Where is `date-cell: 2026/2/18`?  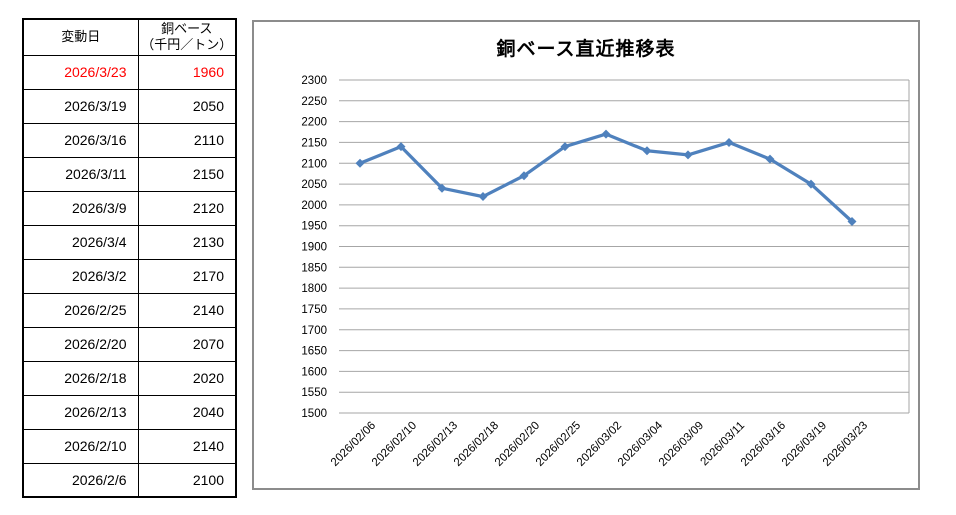
date-cell: 2026/2/18 is located at coordinates (80, 378).